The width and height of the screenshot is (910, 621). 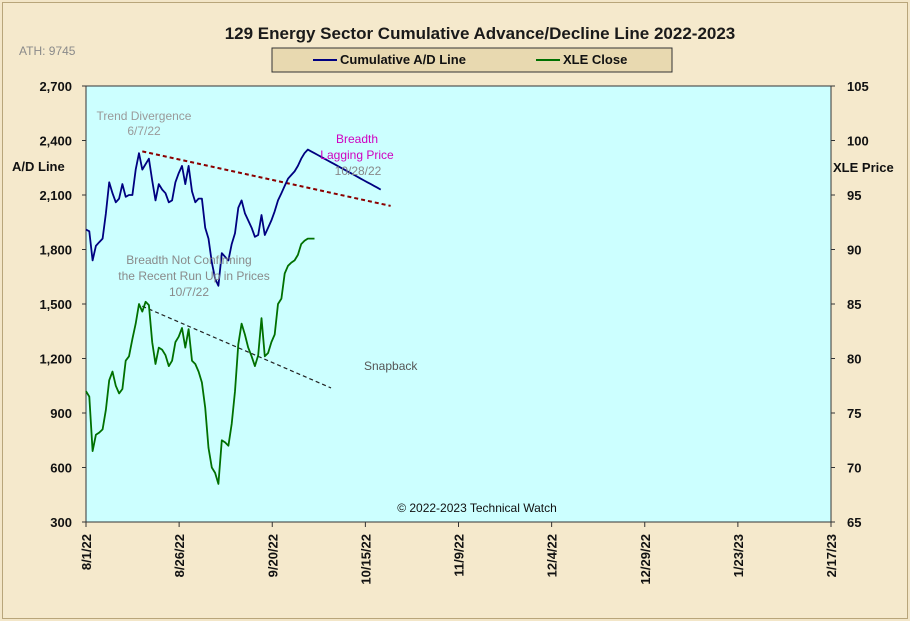 I want to click on x-tick-label: 9/20/22, so click(x=272, y=555).